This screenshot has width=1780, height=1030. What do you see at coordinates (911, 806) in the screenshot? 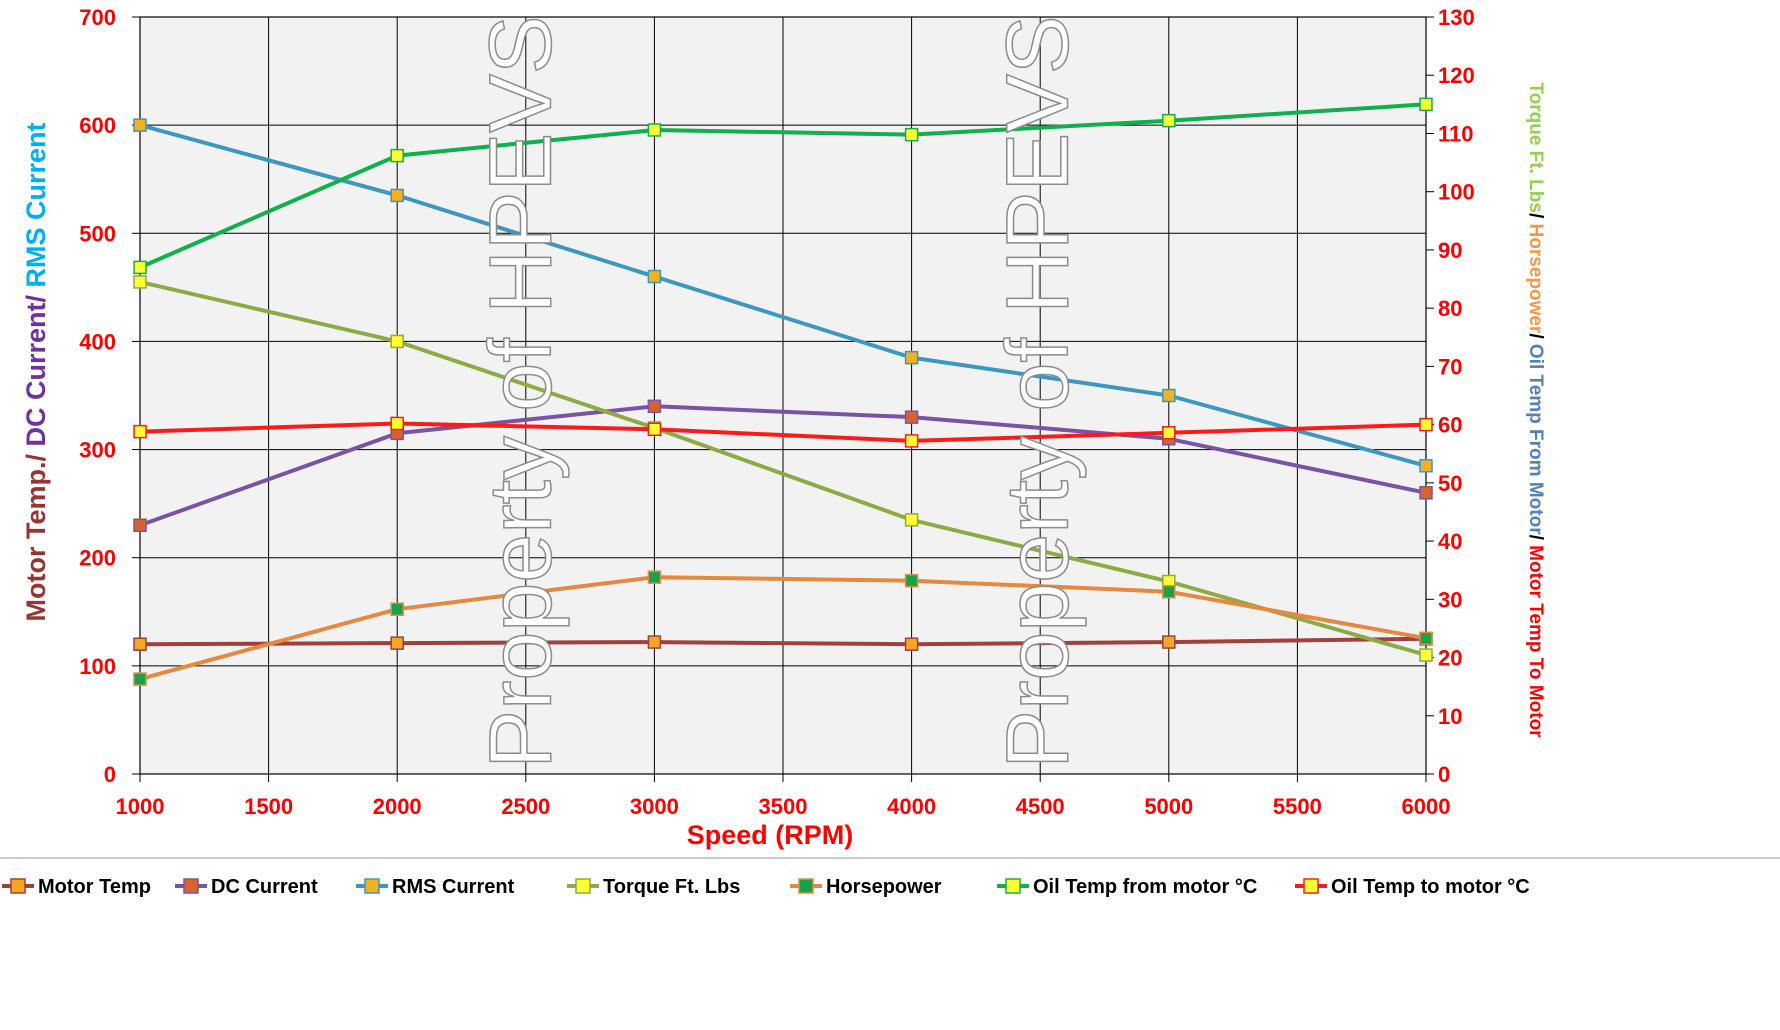
I see `tick-label-x: 4000` at bounding box center [911, 806].